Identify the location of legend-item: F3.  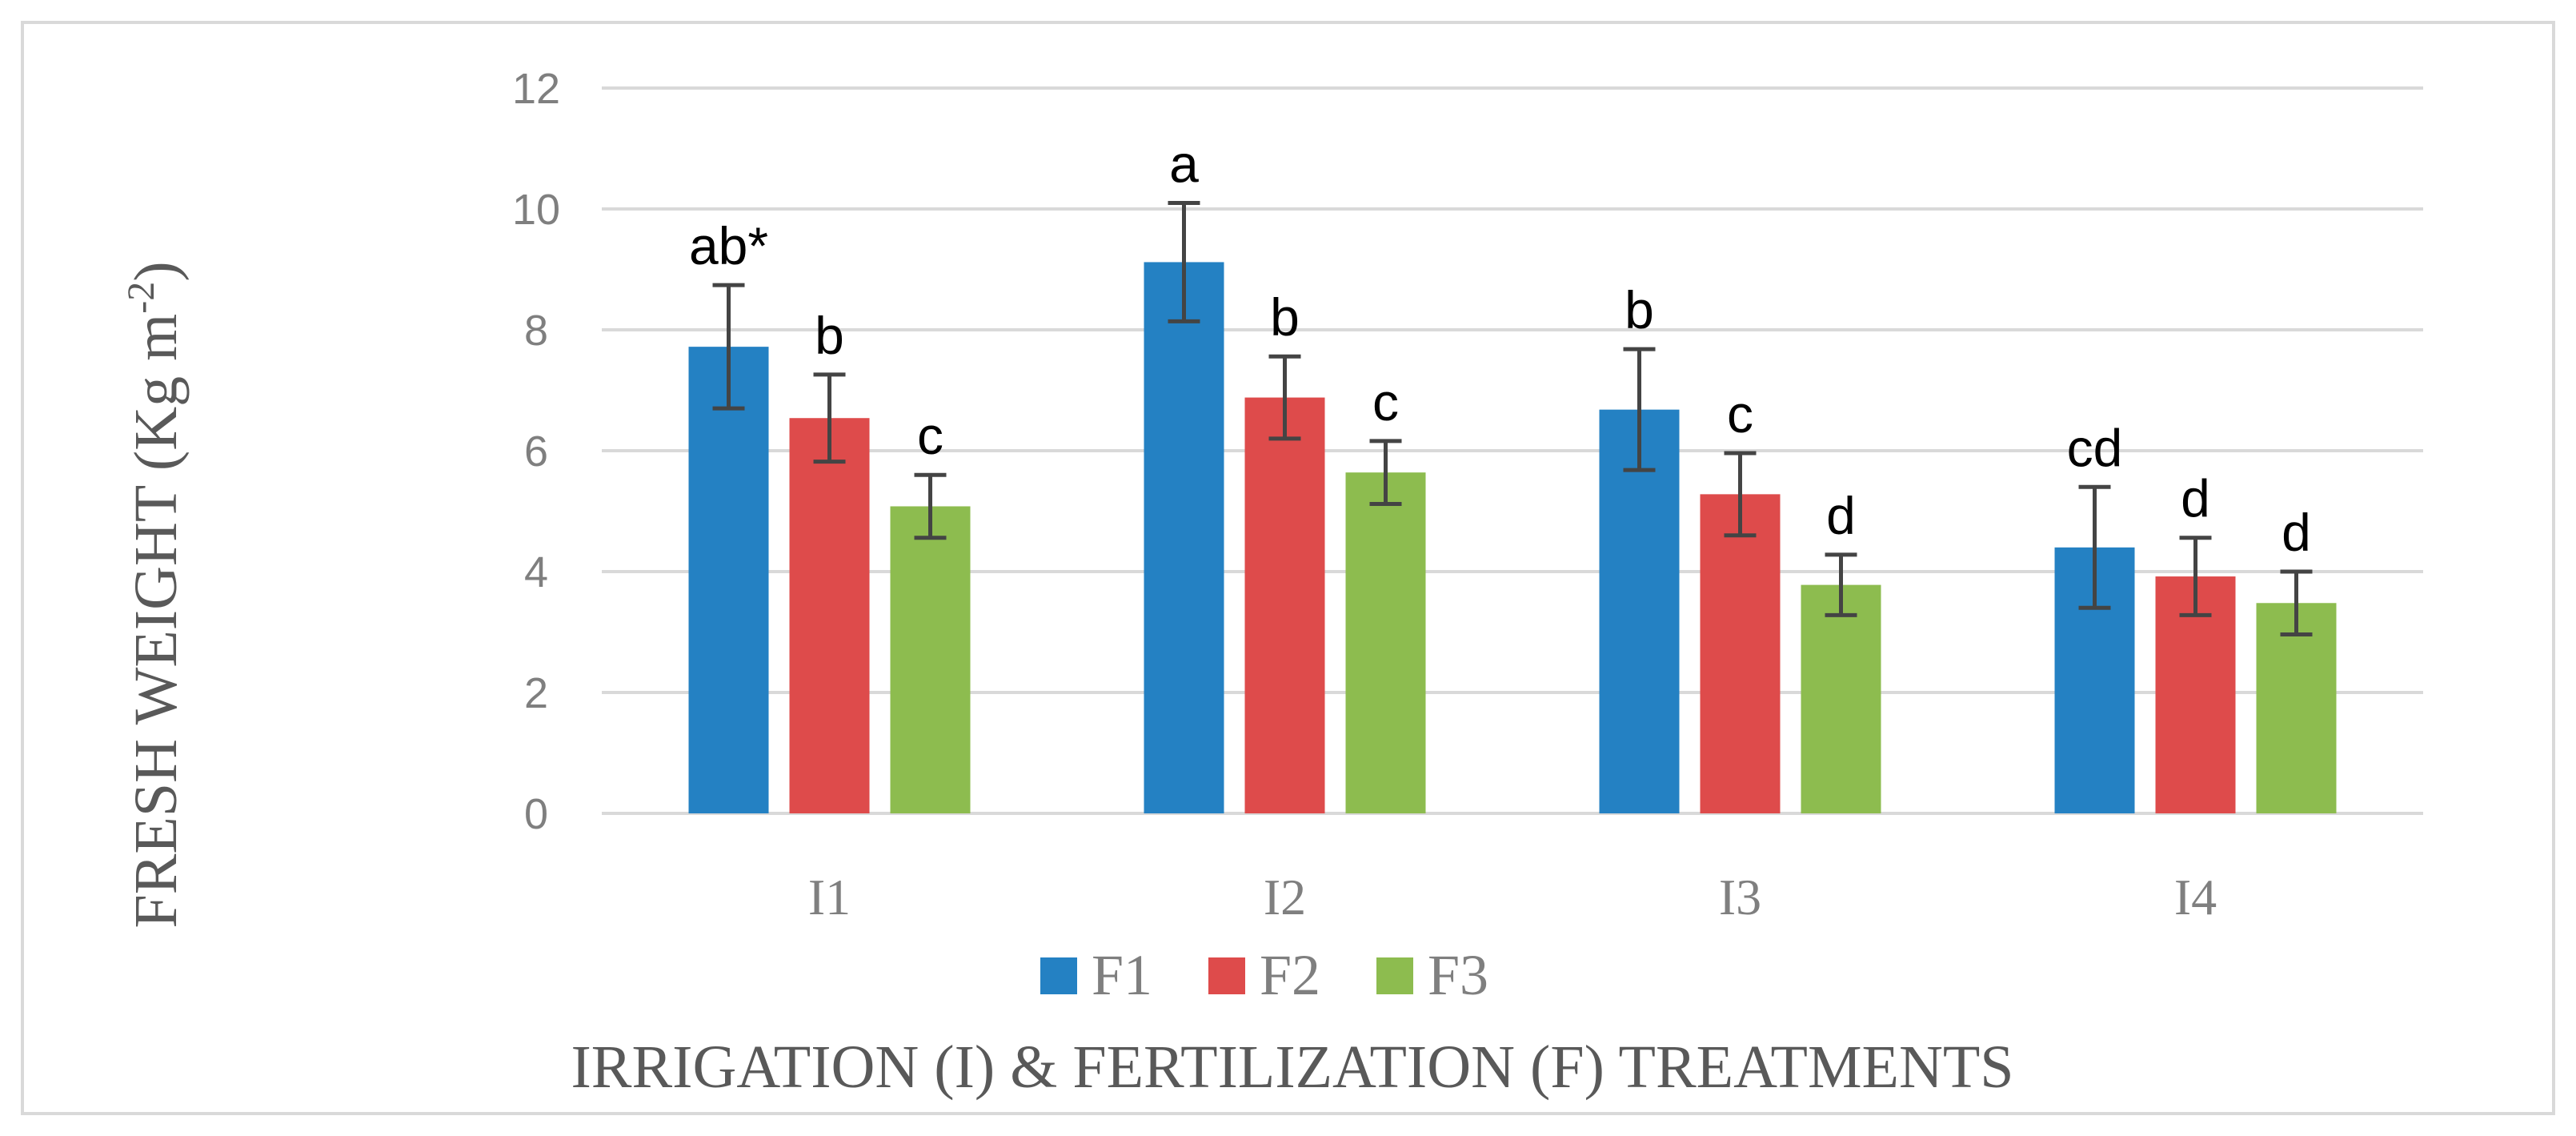
(1432, 975).